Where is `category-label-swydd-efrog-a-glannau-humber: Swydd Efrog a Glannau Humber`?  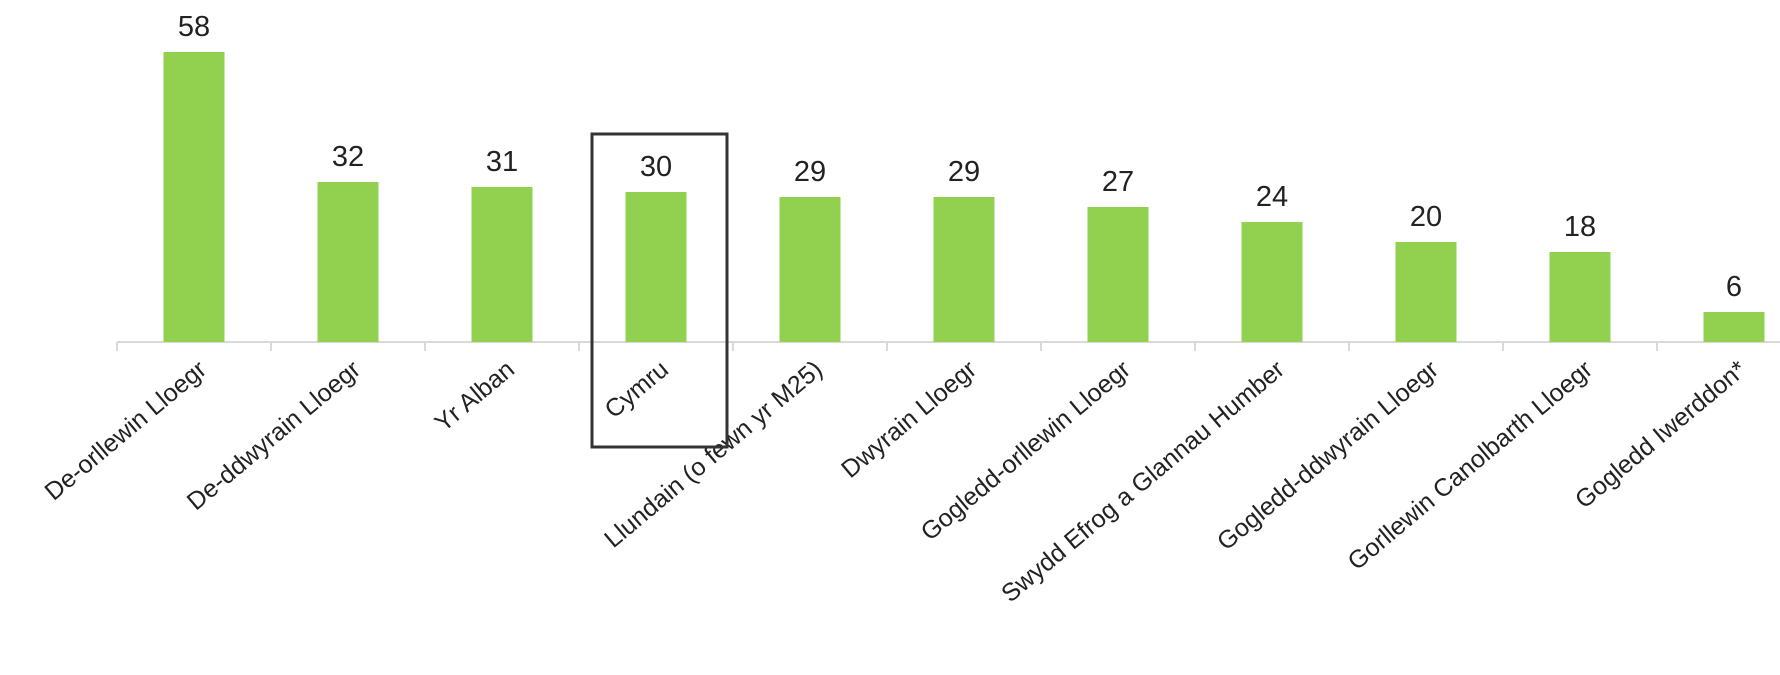 category-label-swydd-efrog-a-glannau-humber: Swydd Efrog a Glannau Humber is located at coordinates (1143, 481).